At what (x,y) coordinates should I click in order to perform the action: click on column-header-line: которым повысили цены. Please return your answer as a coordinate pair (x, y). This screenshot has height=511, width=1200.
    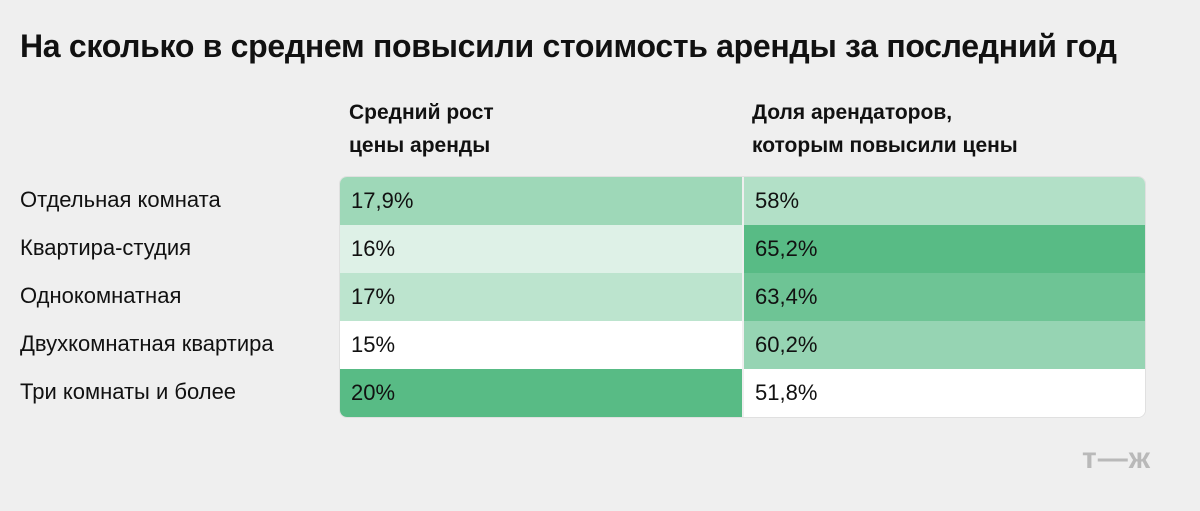
    Looking at the image, I should click on (885, 145).